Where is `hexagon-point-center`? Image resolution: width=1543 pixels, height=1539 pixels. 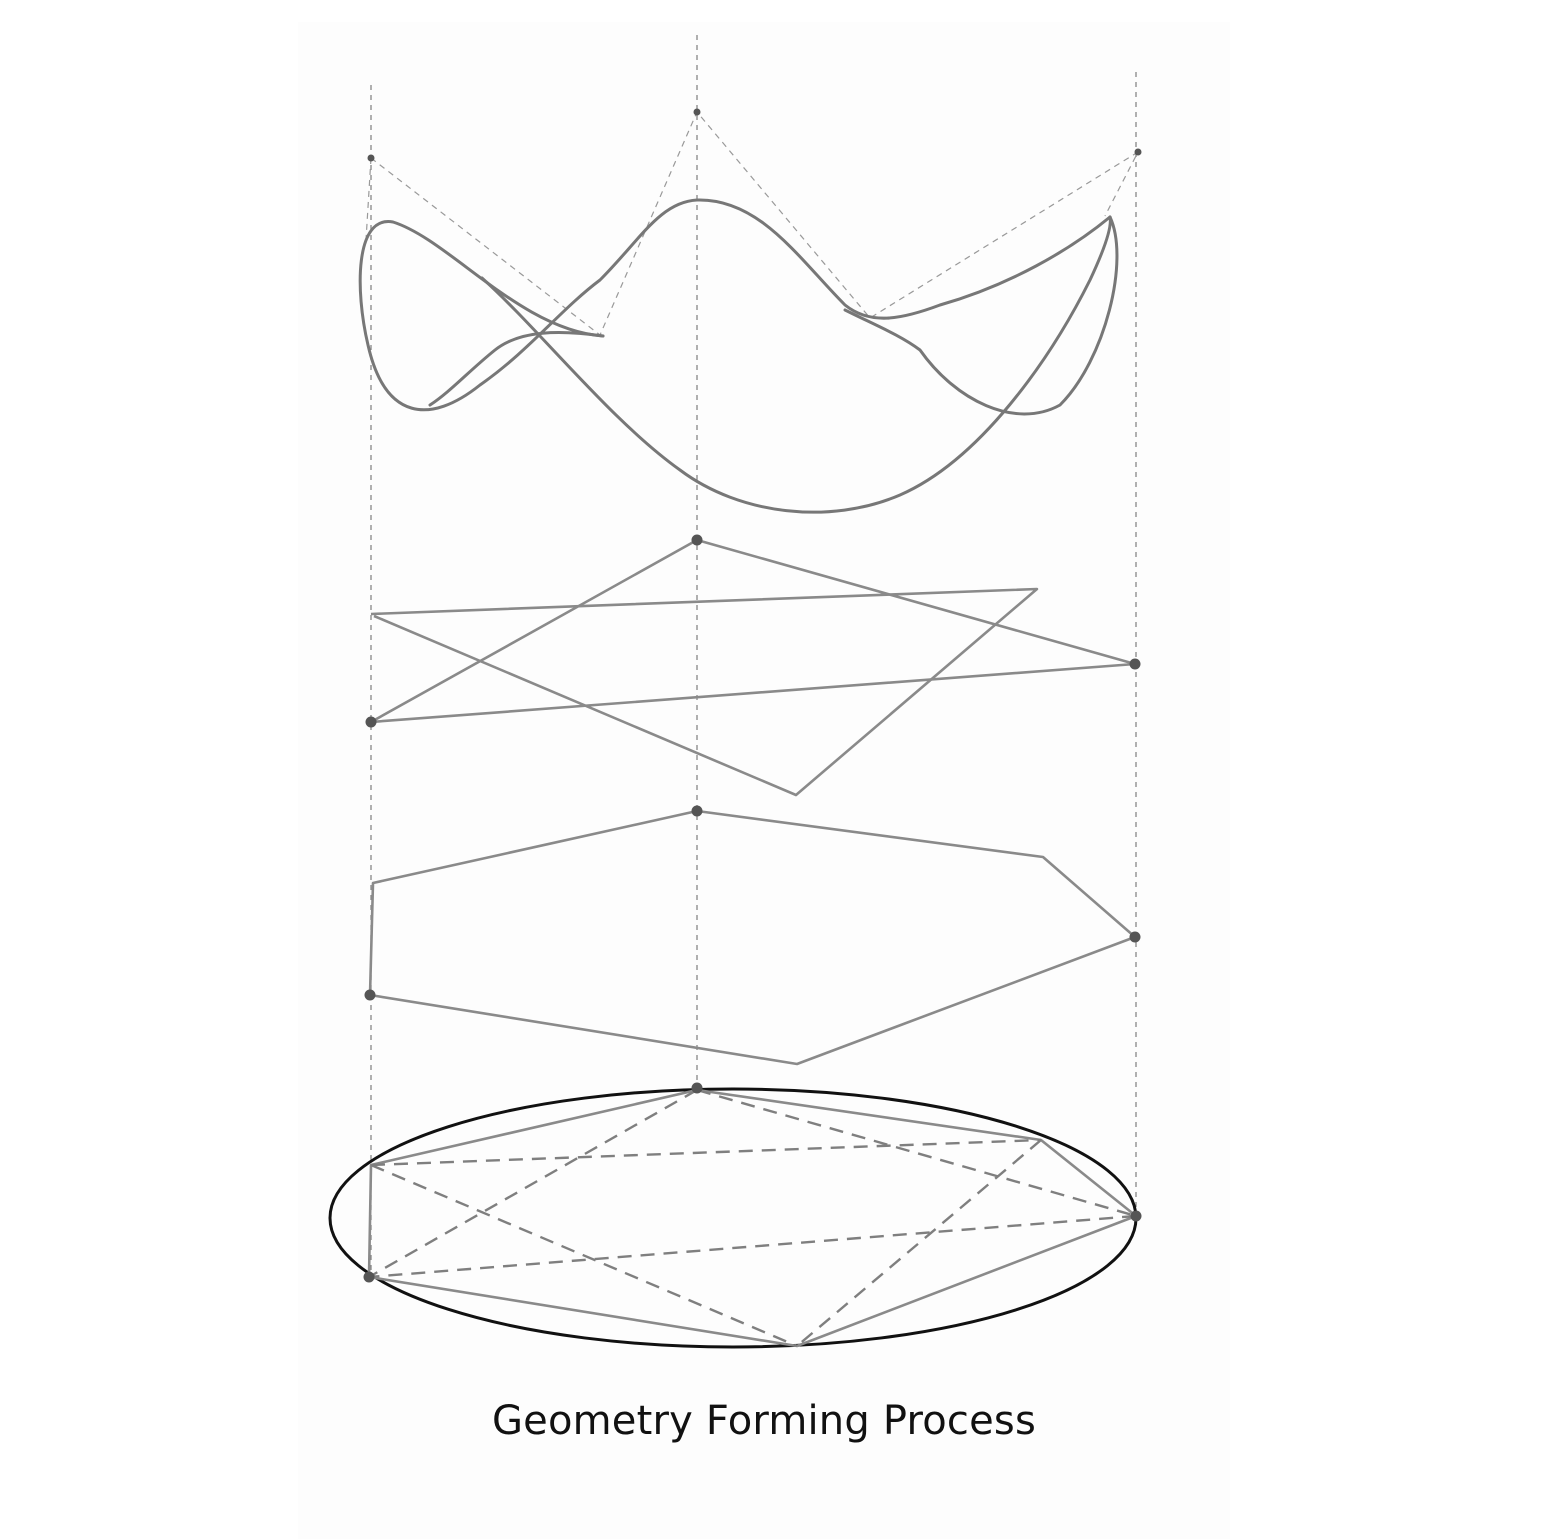 hexagon-point-center is located at coordinates (697, 811).